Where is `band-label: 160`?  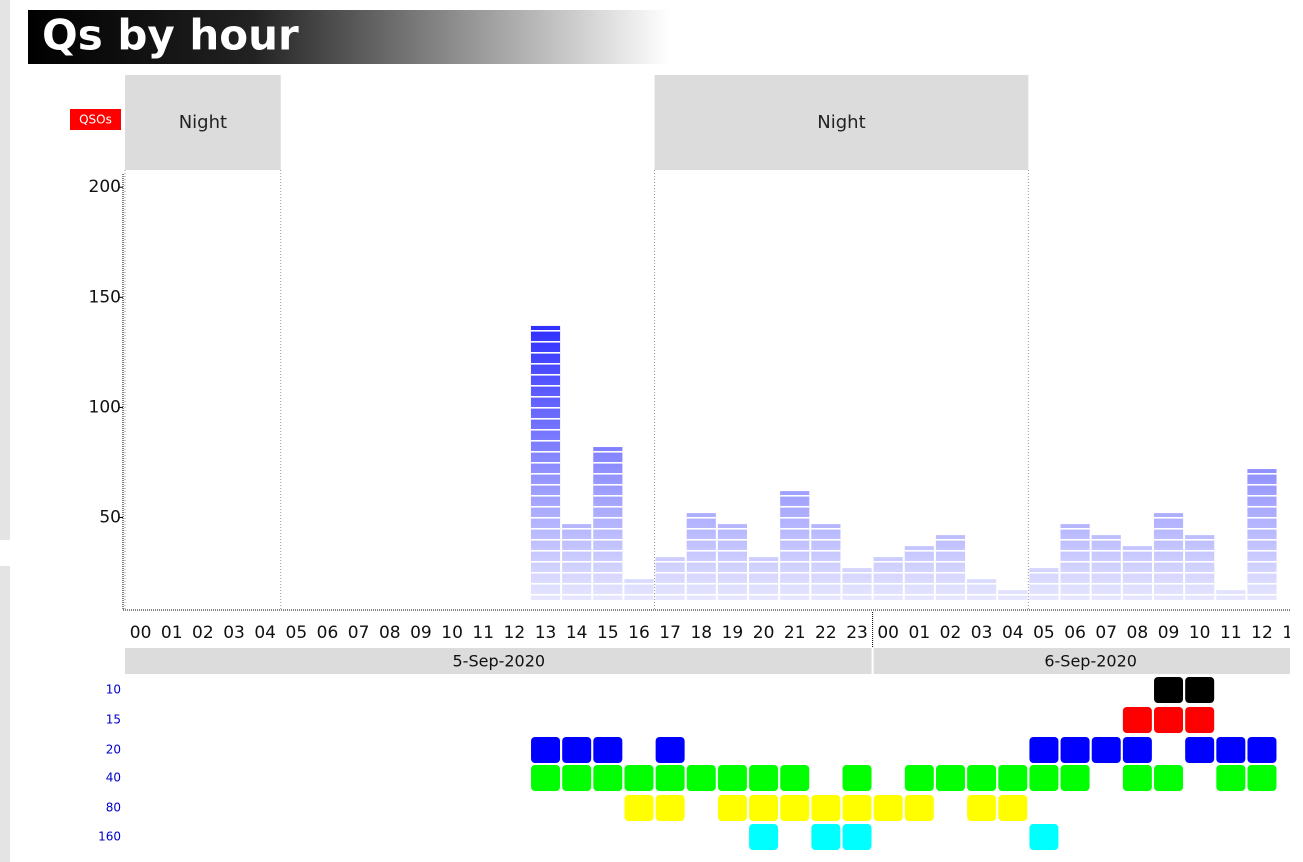 band-label: 160 is located at coordinates (109, 837).